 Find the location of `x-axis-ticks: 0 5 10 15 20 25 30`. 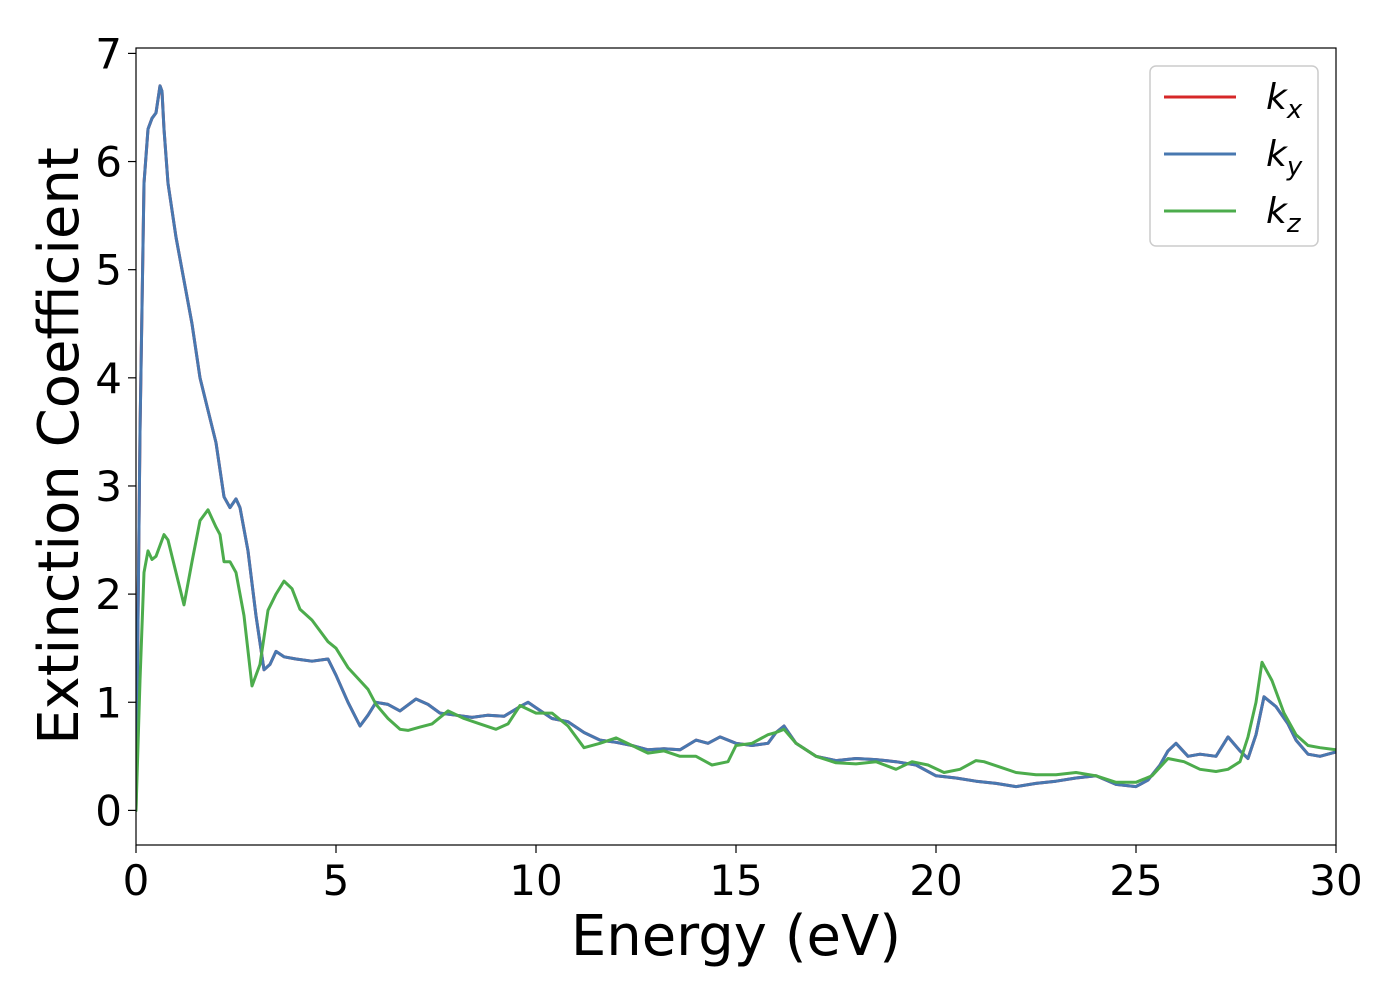

x-axis-ticks: 0 5 10 15 20 25 30 is located at coordinates (743, 875).